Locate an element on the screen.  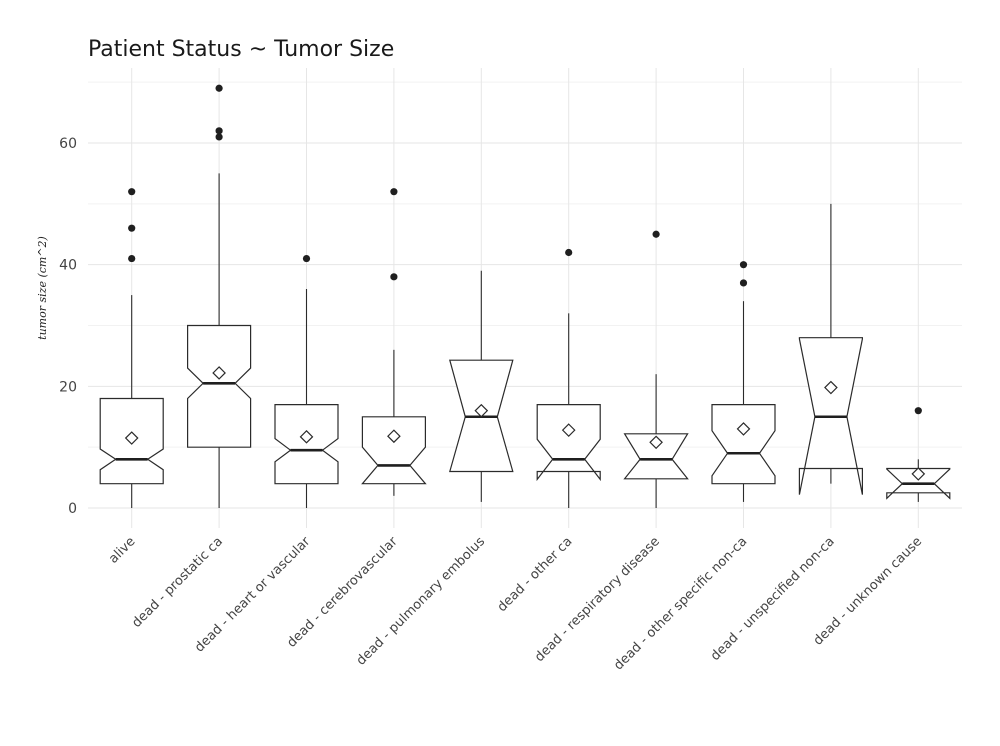
y-tick-label: 0 is located at coordinates (72, 509).